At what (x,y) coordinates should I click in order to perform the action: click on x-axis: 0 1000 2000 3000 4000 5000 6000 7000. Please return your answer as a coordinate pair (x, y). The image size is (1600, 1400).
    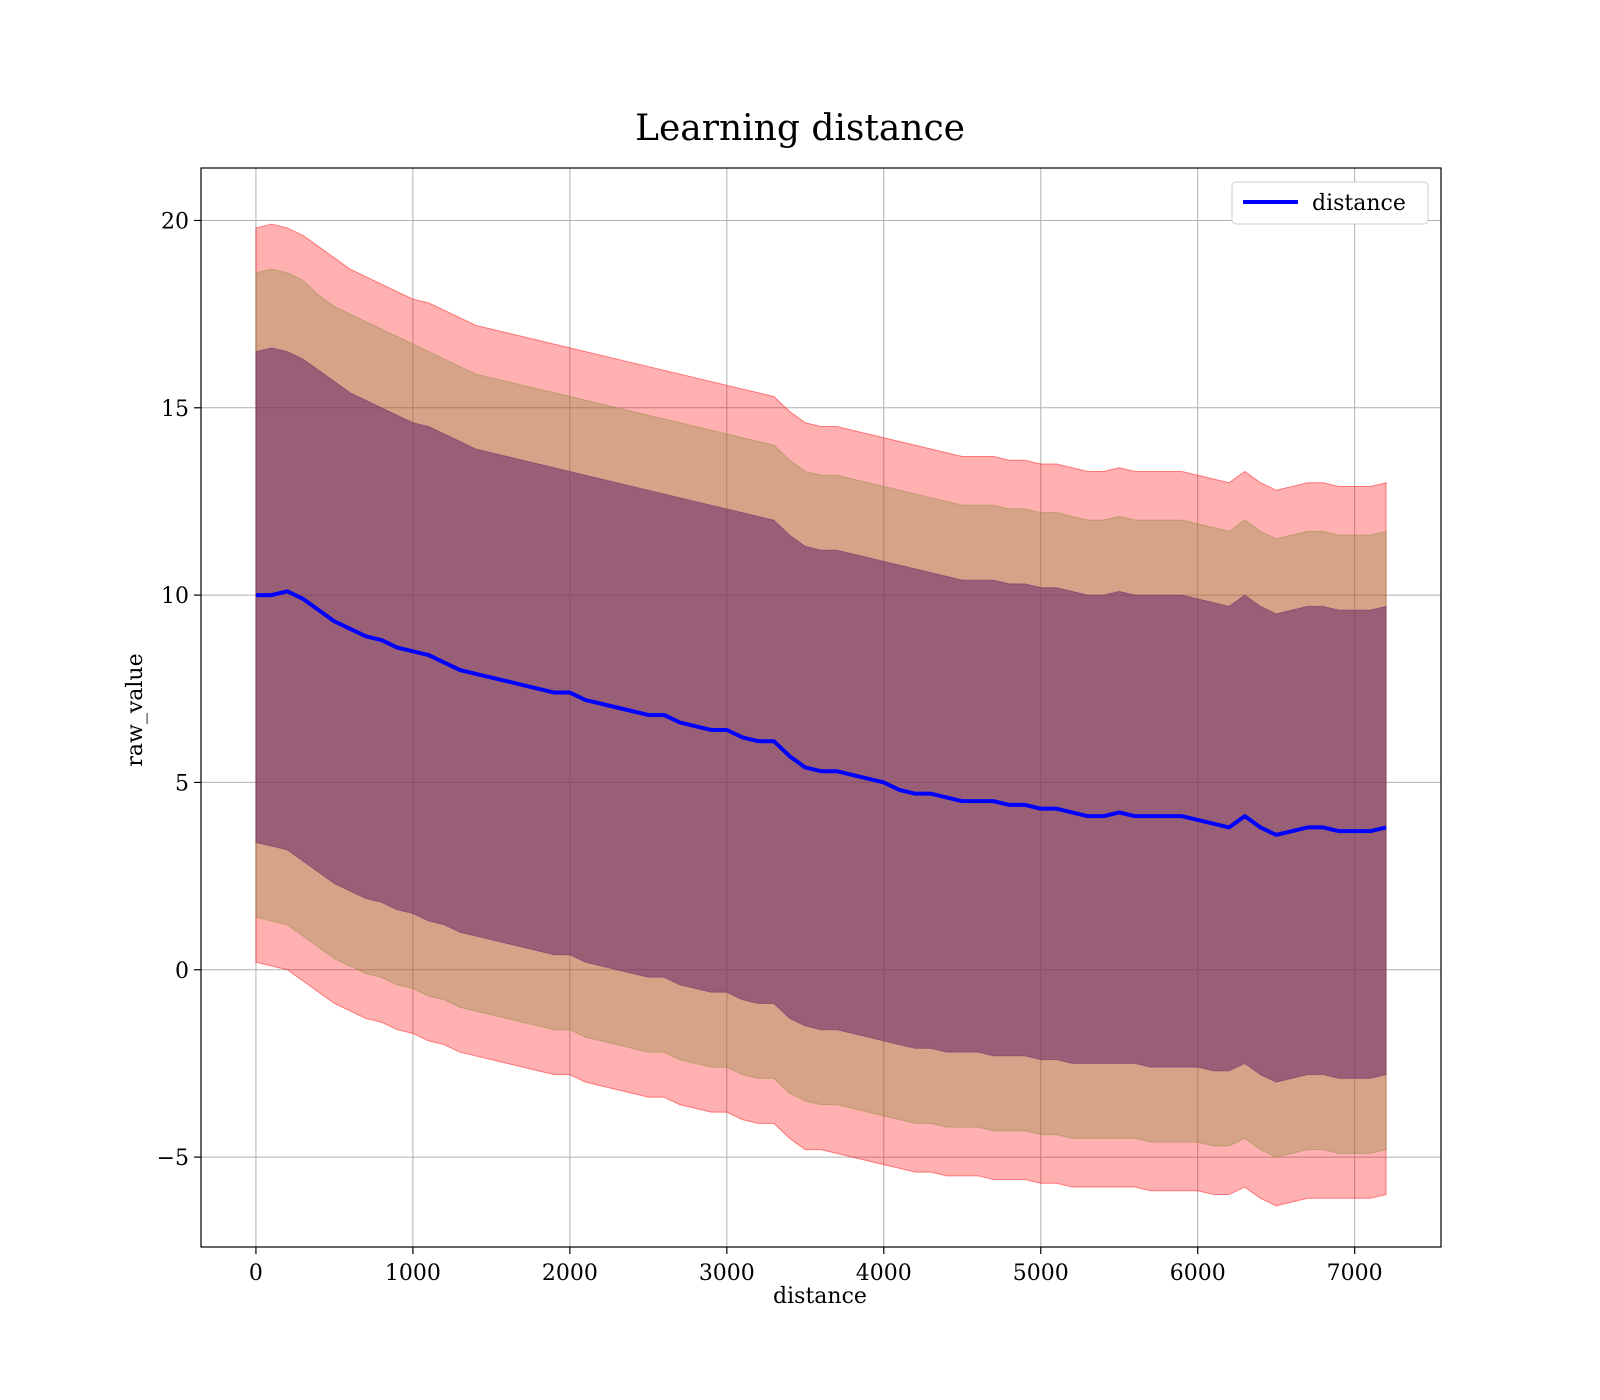
    Looking at the image, I should click on (816, 1266).